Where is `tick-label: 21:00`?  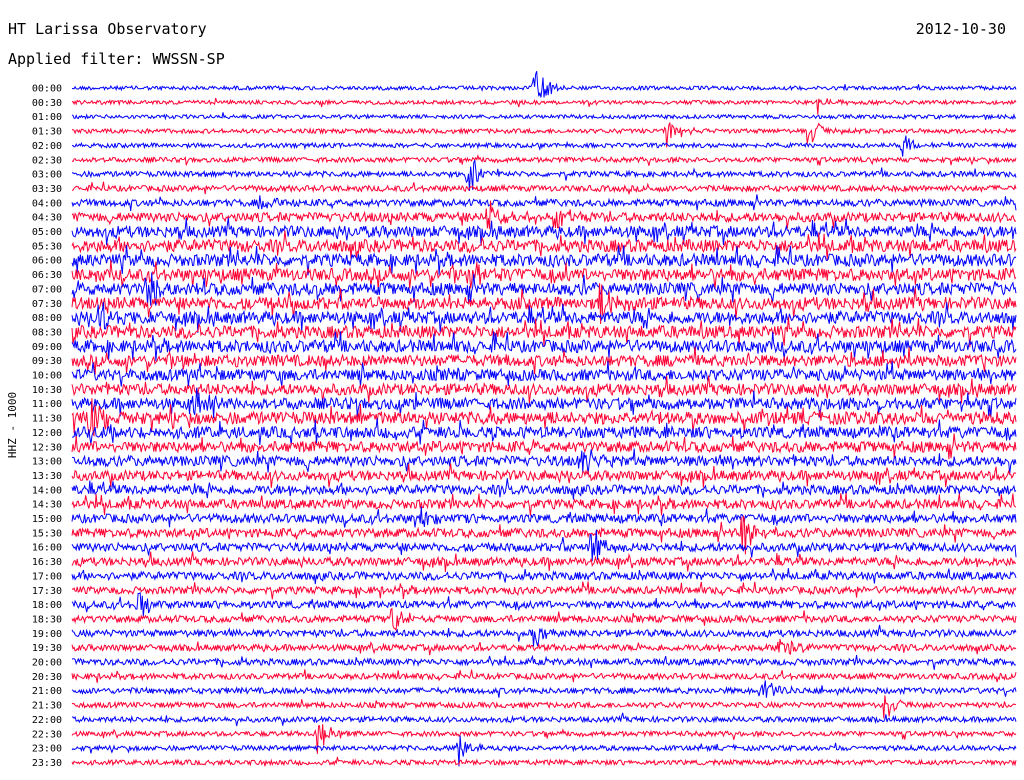 tick-label: 21:00 is located at coordinates (47, 691).